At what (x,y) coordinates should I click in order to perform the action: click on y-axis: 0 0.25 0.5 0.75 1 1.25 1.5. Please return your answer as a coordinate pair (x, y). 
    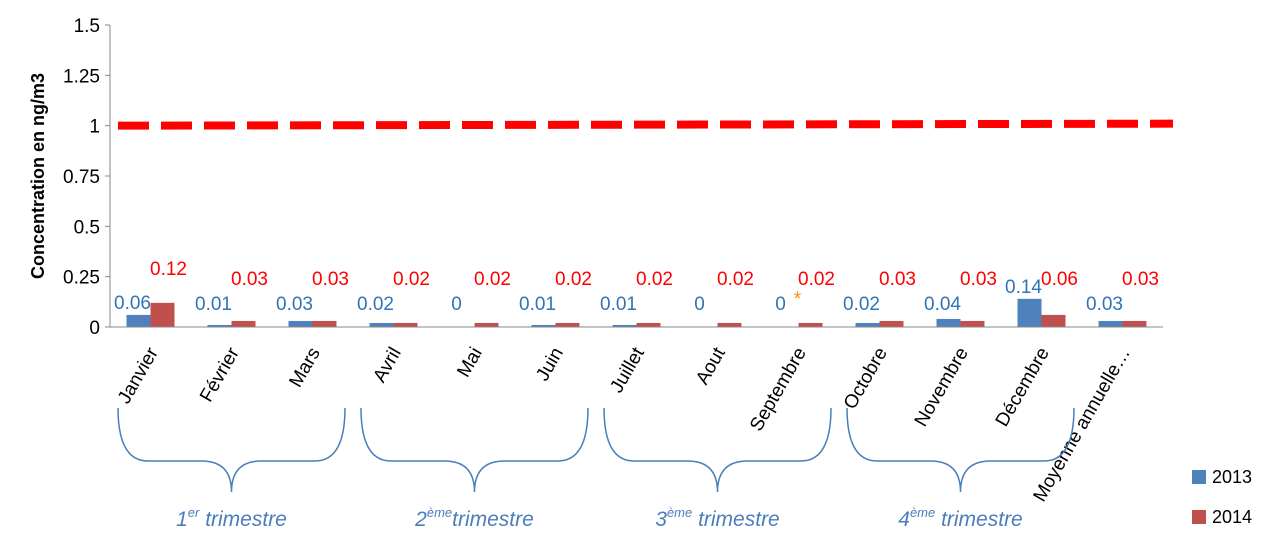
    Looking at the image, I should click on (87, 177).